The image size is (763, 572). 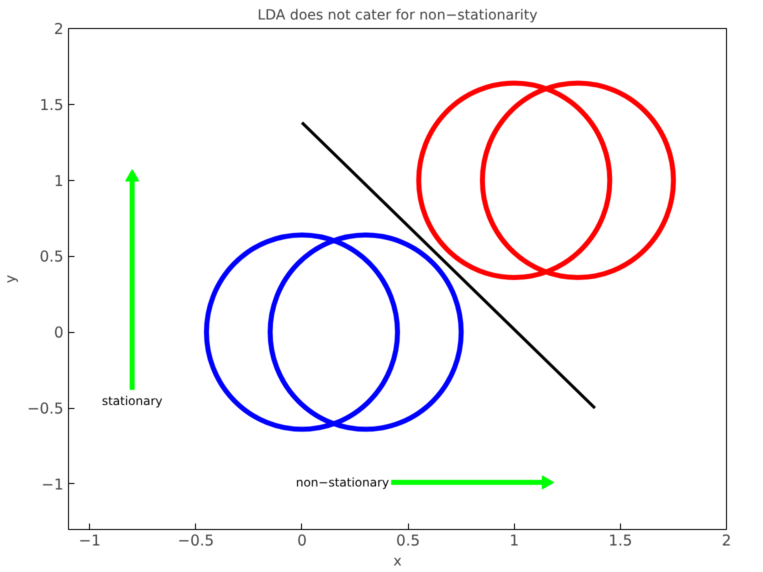 I want to click on y-tick-label: 0.5, so click(x=52, y=257).